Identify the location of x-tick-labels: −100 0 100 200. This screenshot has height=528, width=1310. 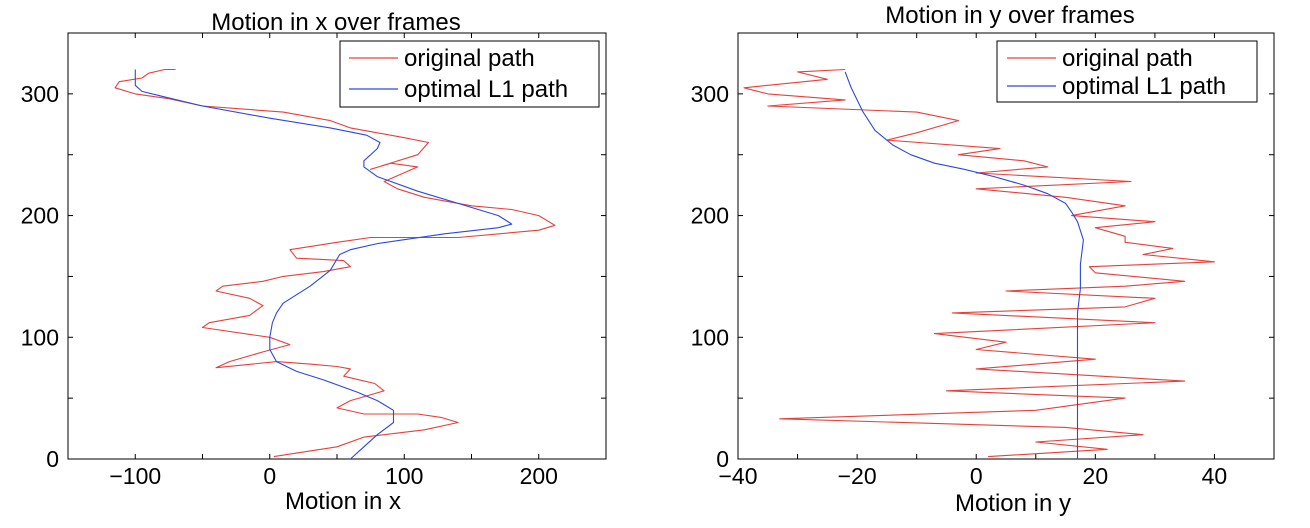
(333, 476).